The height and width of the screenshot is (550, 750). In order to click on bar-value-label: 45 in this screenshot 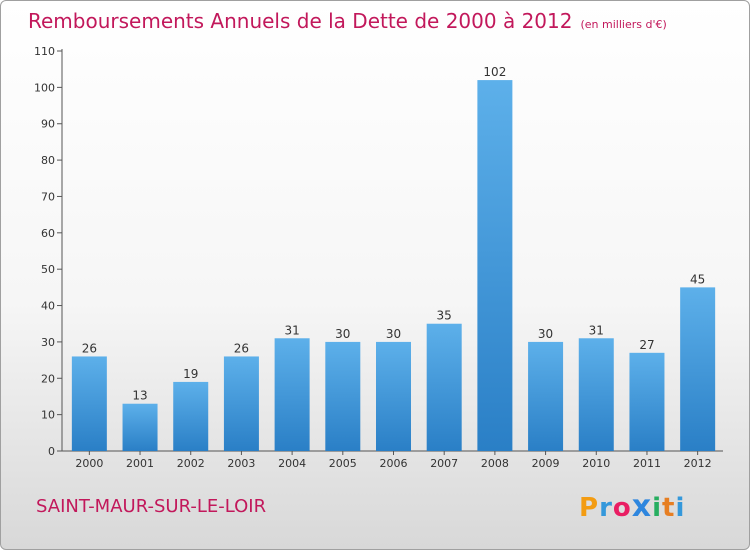, I will do `click(697, 279)`.